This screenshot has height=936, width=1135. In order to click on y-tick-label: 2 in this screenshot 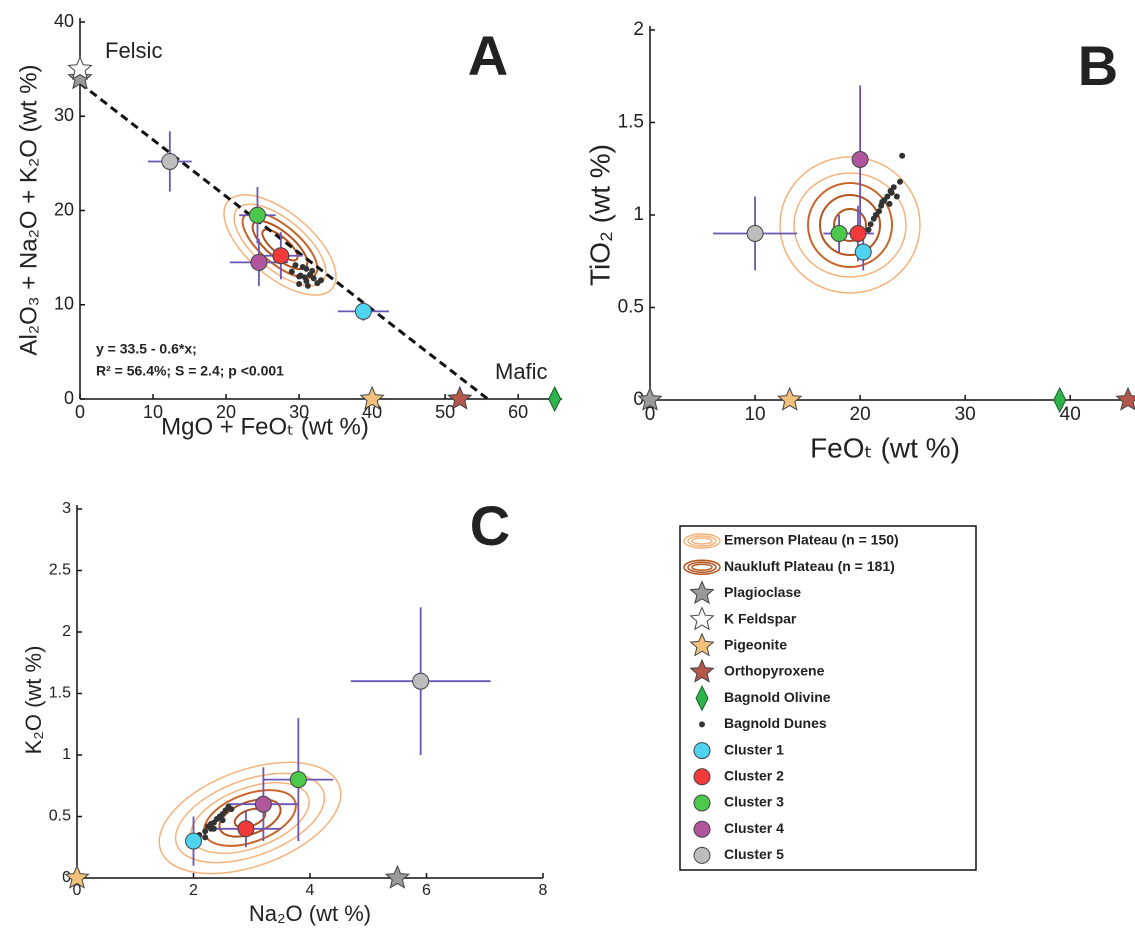, I will do `click(66, 631)`.